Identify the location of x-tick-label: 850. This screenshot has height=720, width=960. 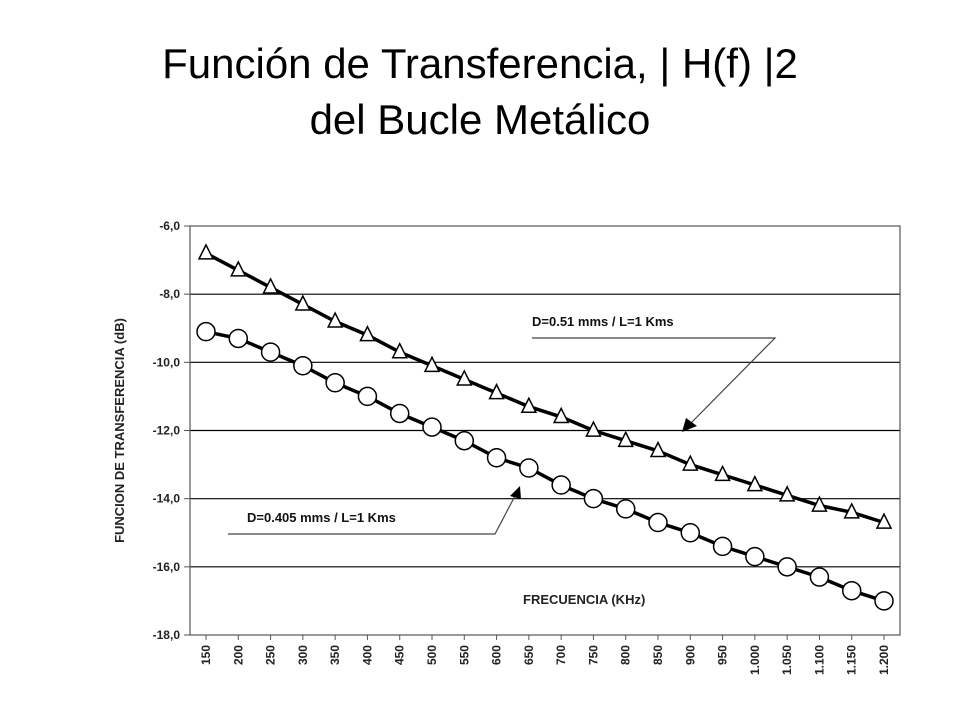
(658, 655).